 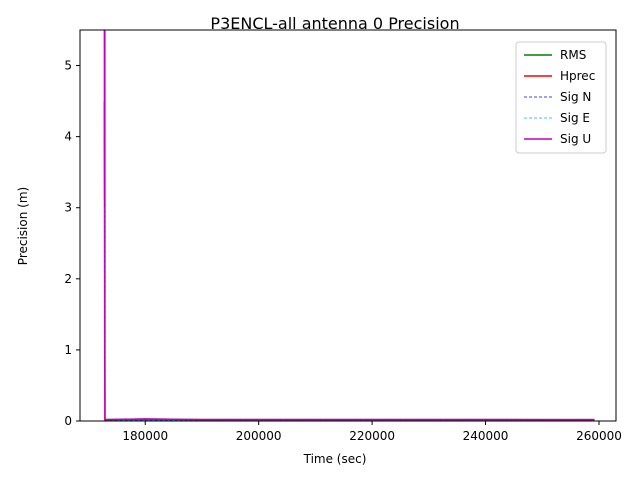 I want to click on y-tick-label: 0, so click(x=68, y=421).